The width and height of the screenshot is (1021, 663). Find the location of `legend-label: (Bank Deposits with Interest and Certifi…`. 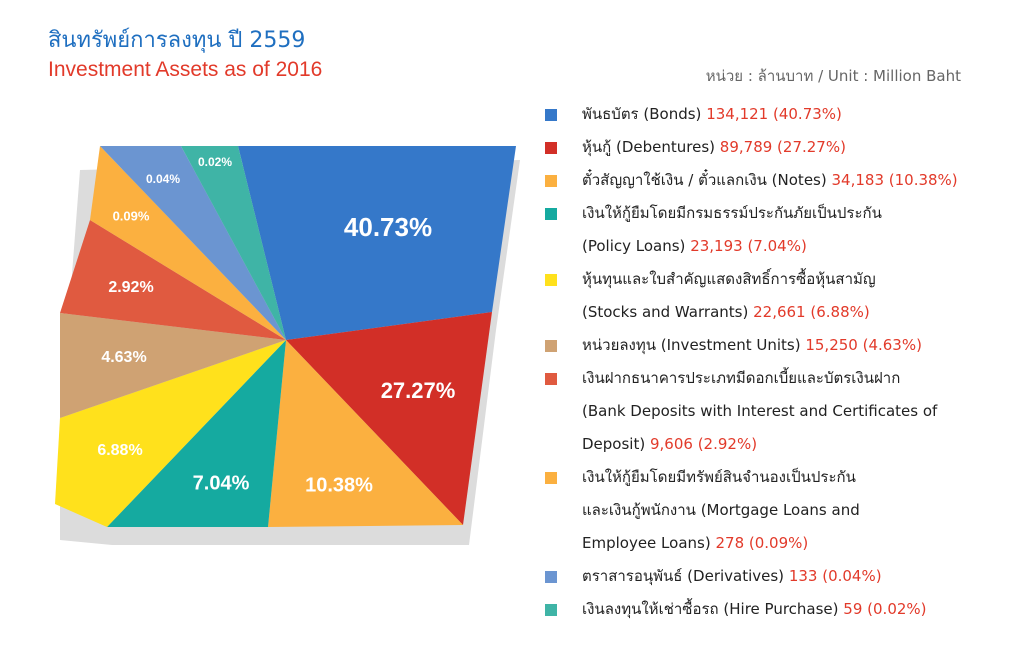

legend-label: (Bank Deposits with Interest and Certifi… is located at coordinates (760, 411).